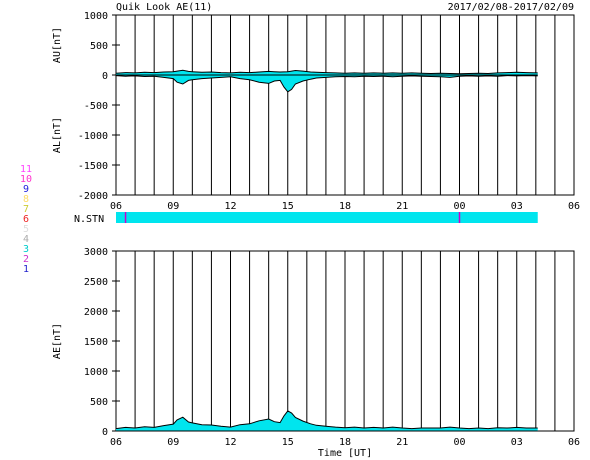  I want to click on station-legend-item: 4, so click(26, 239).